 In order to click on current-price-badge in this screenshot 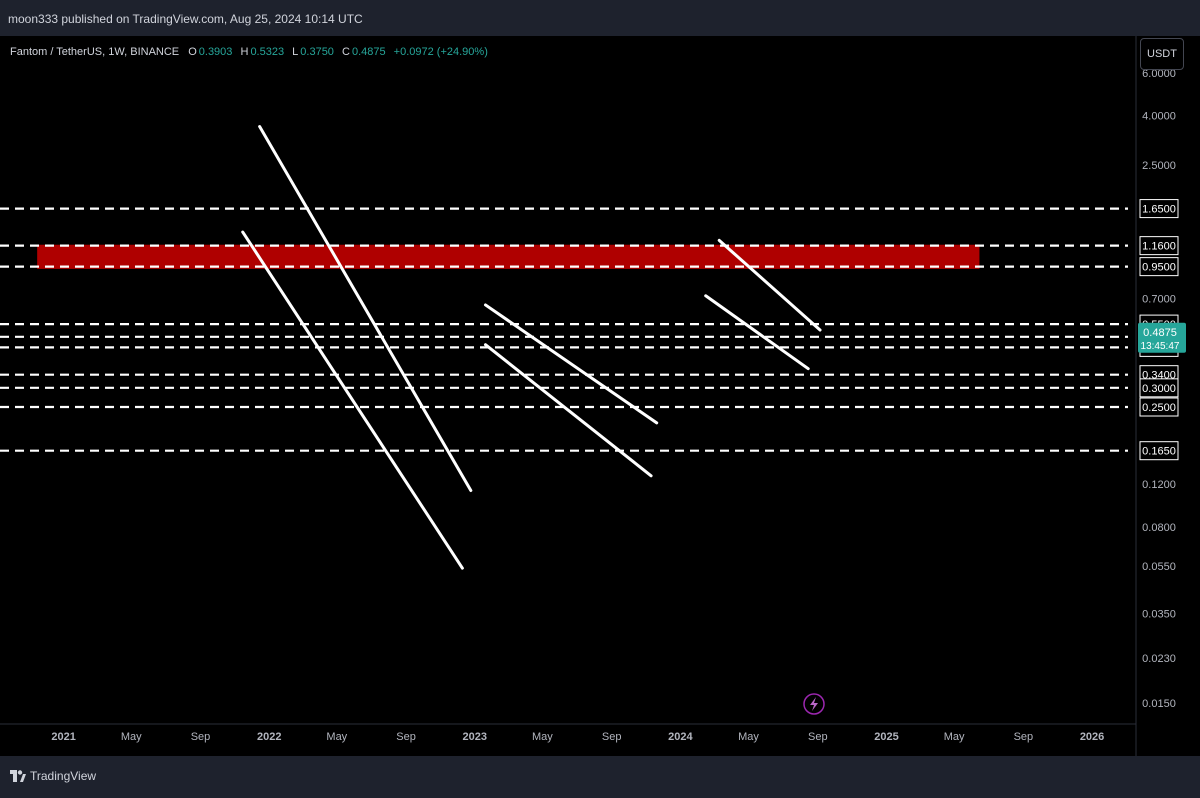, I will do `click(1162, 337)`.